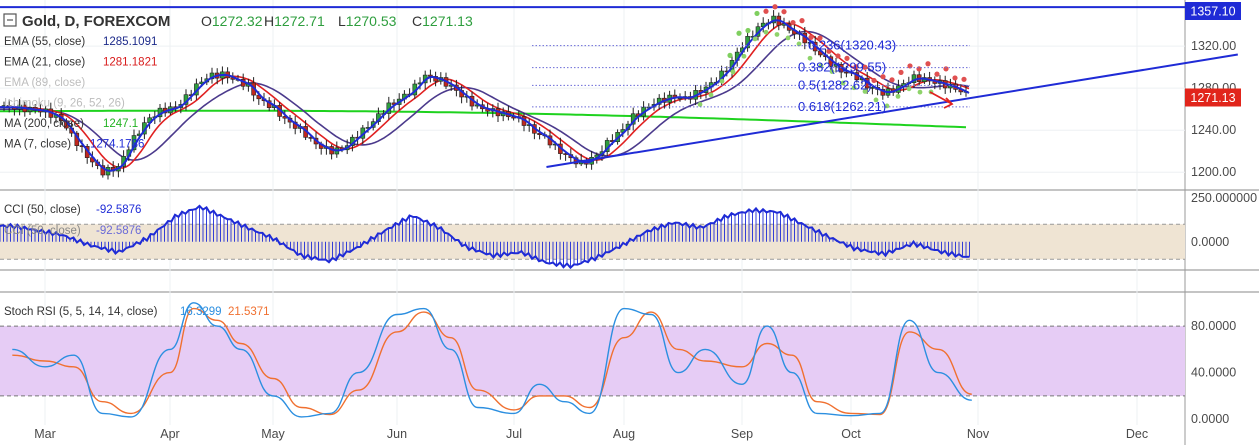  What do you see at coordinates (442, 21) in the screenshot?
I see `svg-text: C1271.13` at bounding box center [442, 21].